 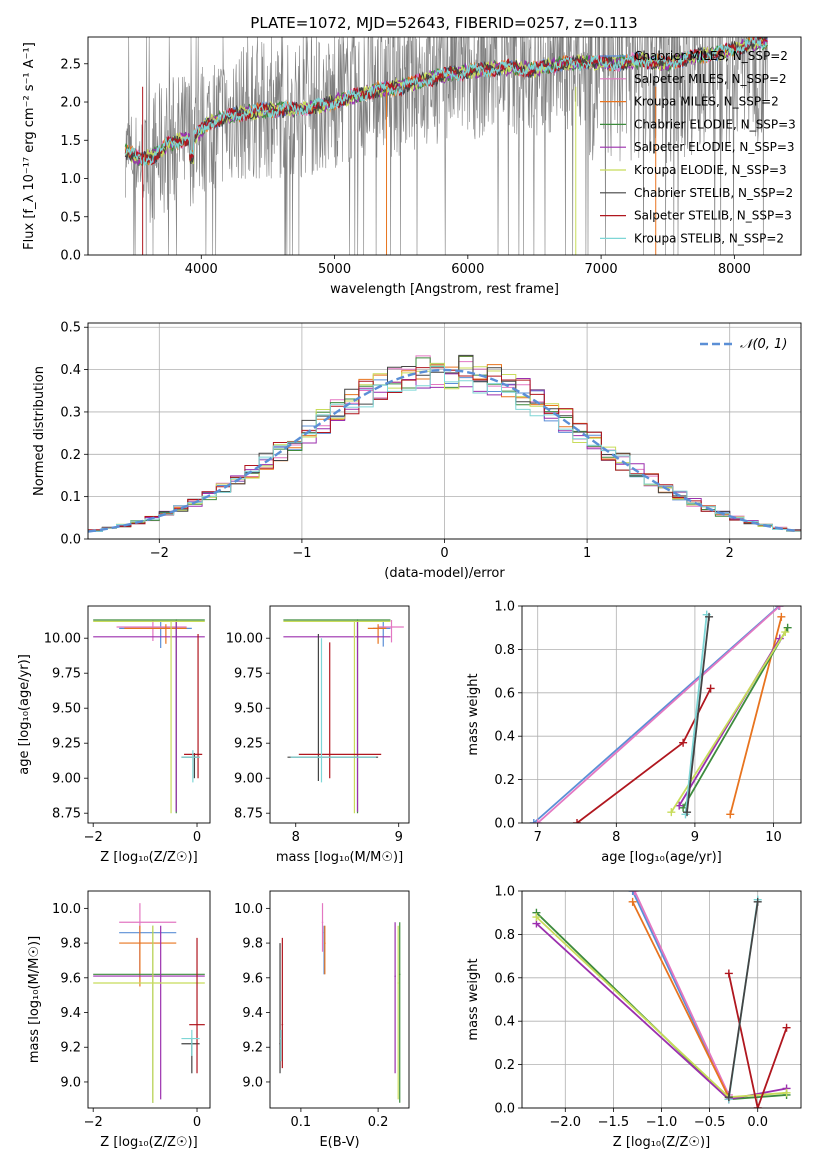 What do you see at coordinates (504, 978) in the screenshot?
I see `y-tick-label: 0.6` at bounding box center [504, 978].